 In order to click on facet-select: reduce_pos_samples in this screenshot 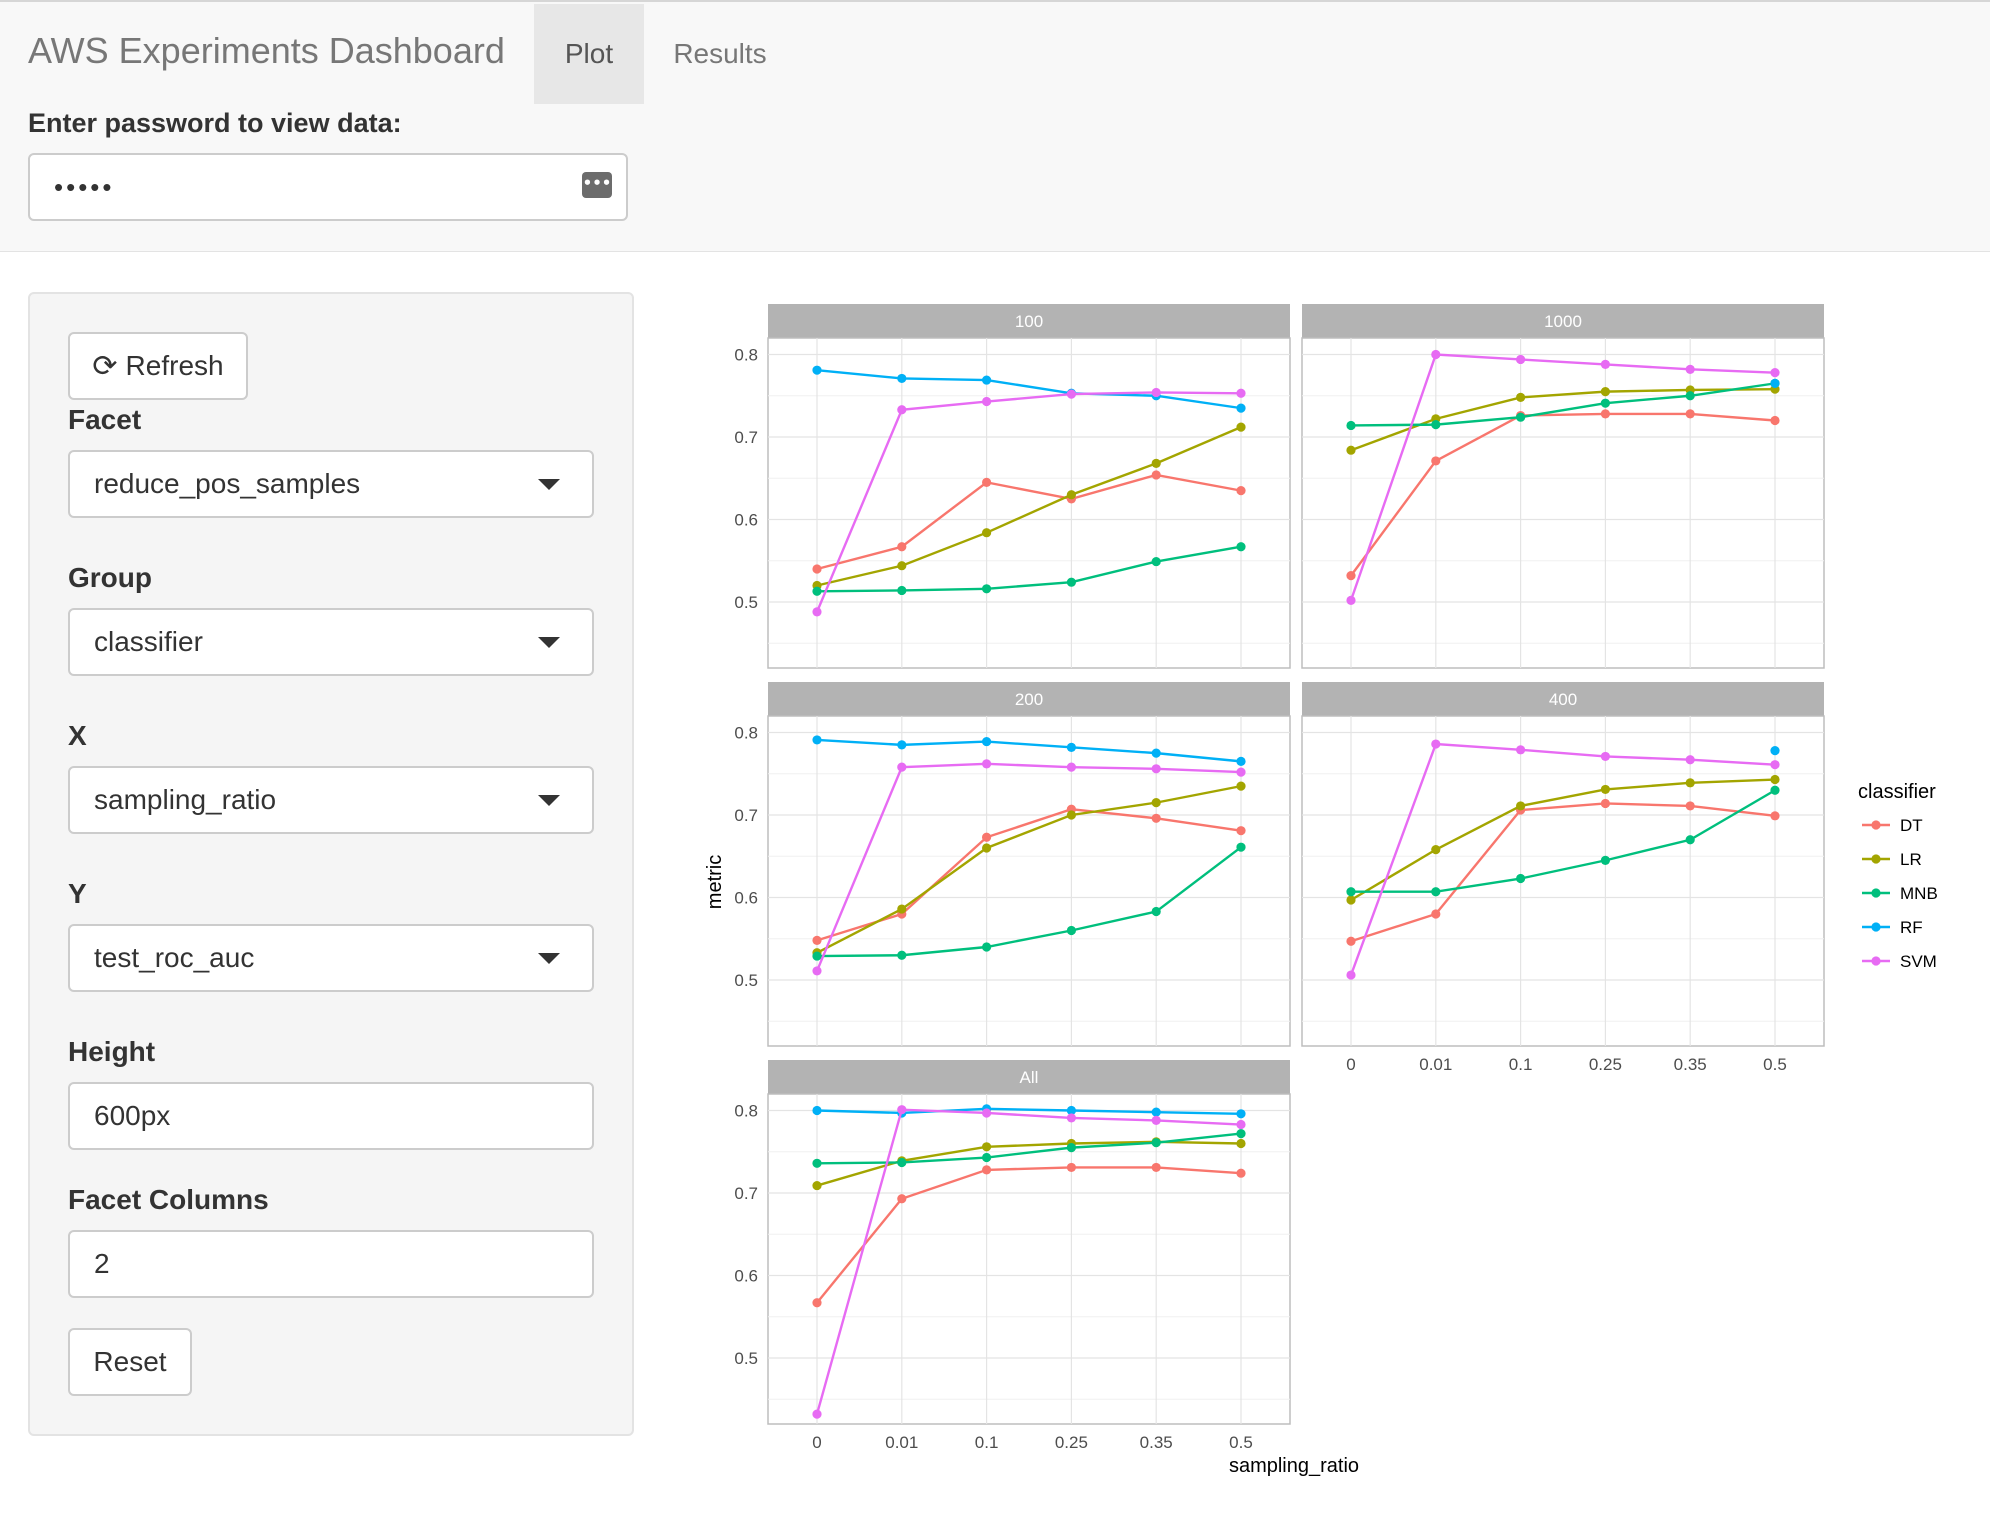, I will do `click(331, 484)`.